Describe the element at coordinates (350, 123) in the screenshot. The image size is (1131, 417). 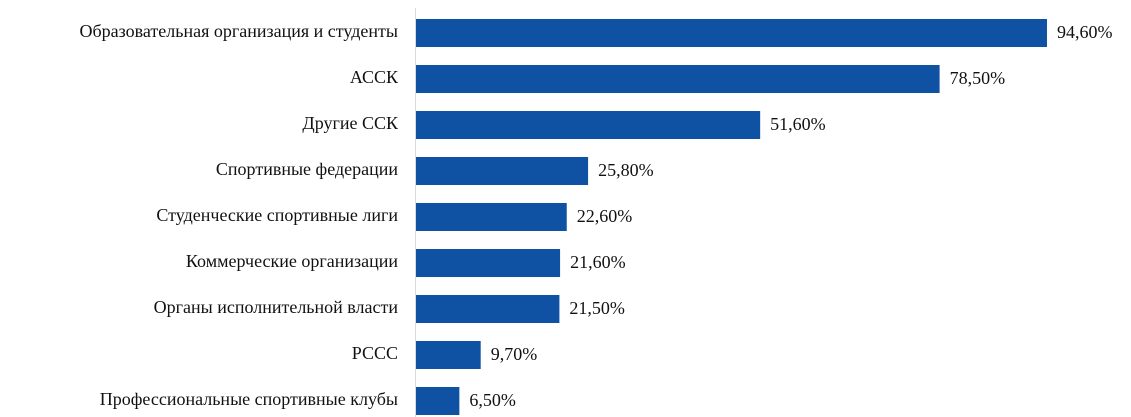
I see `category-label: Другие ССК` at that location.